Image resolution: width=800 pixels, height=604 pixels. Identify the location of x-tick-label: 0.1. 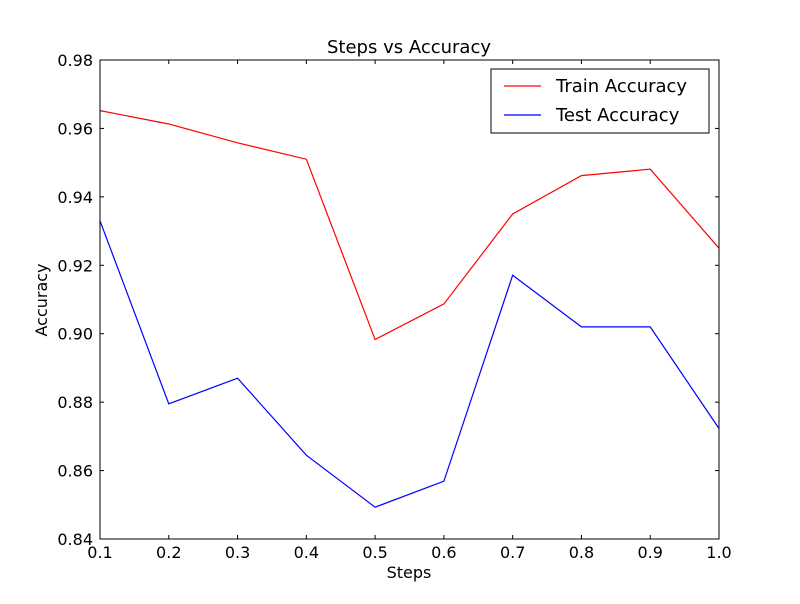
(99, 552).